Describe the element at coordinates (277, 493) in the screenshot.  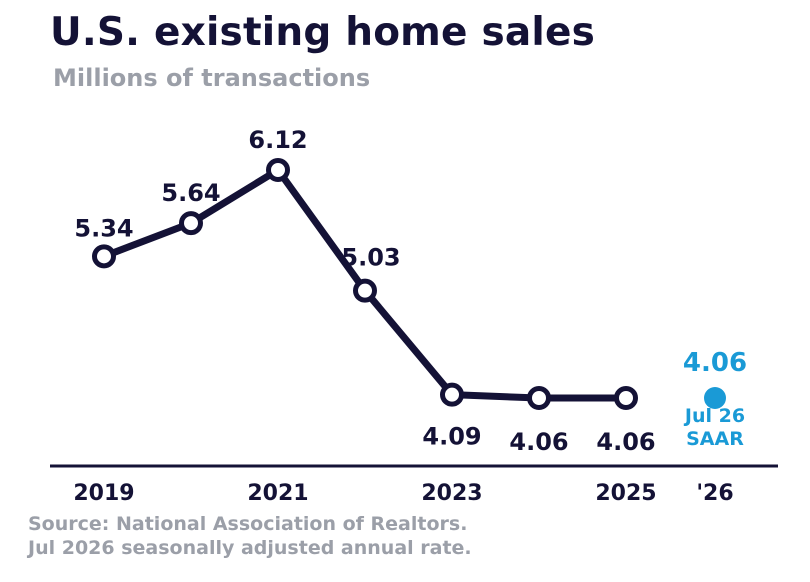
I see `x-tick-label: 2021` at that location.